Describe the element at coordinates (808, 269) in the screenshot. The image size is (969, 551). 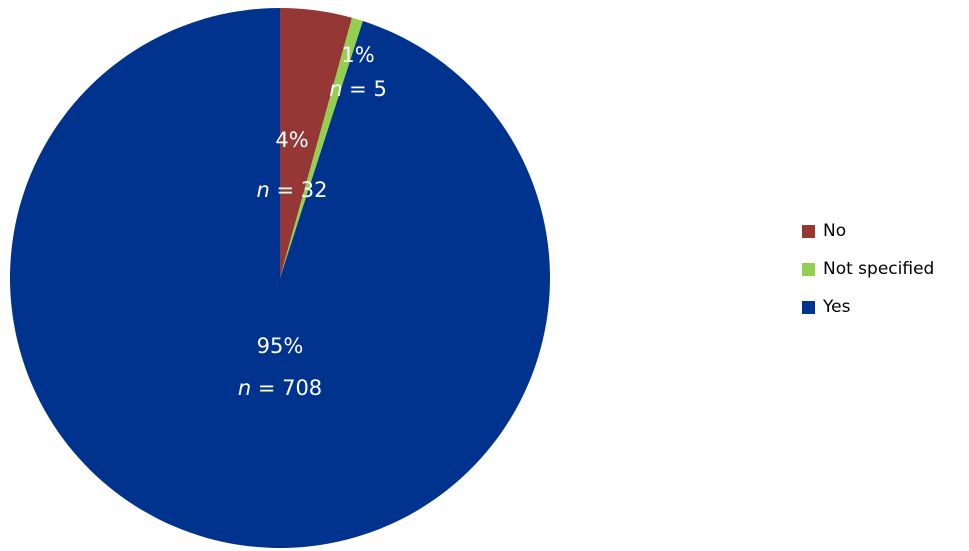
I see `legend-swatch-not-specified` at that location.